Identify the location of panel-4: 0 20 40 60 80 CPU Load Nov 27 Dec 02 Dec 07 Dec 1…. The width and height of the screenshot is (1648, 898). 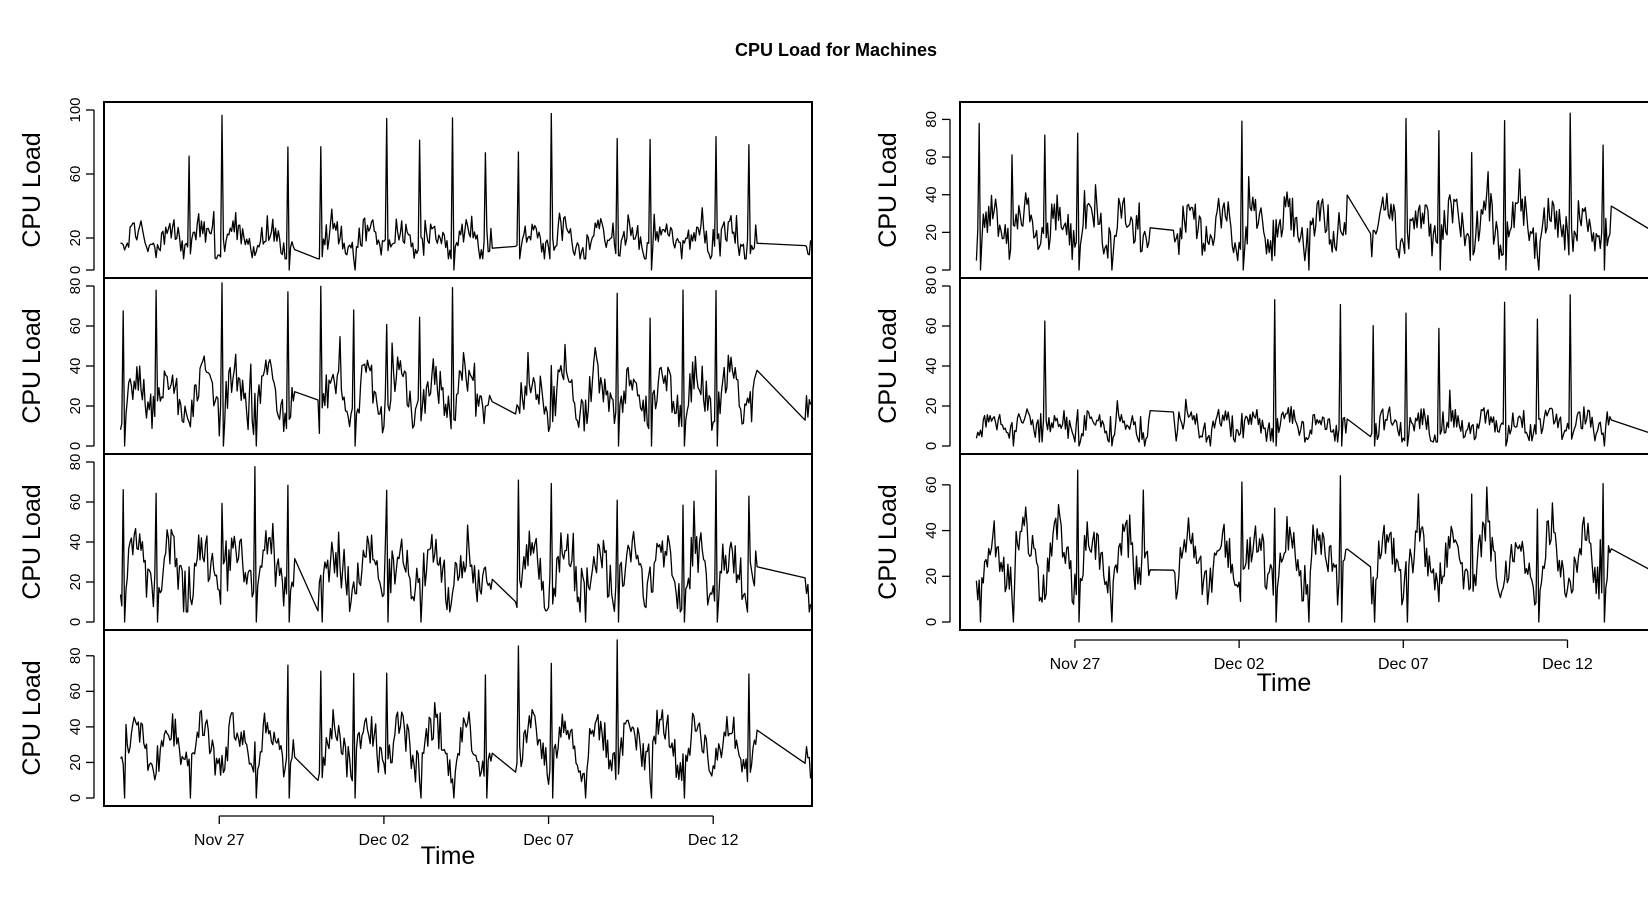
(415, 739).